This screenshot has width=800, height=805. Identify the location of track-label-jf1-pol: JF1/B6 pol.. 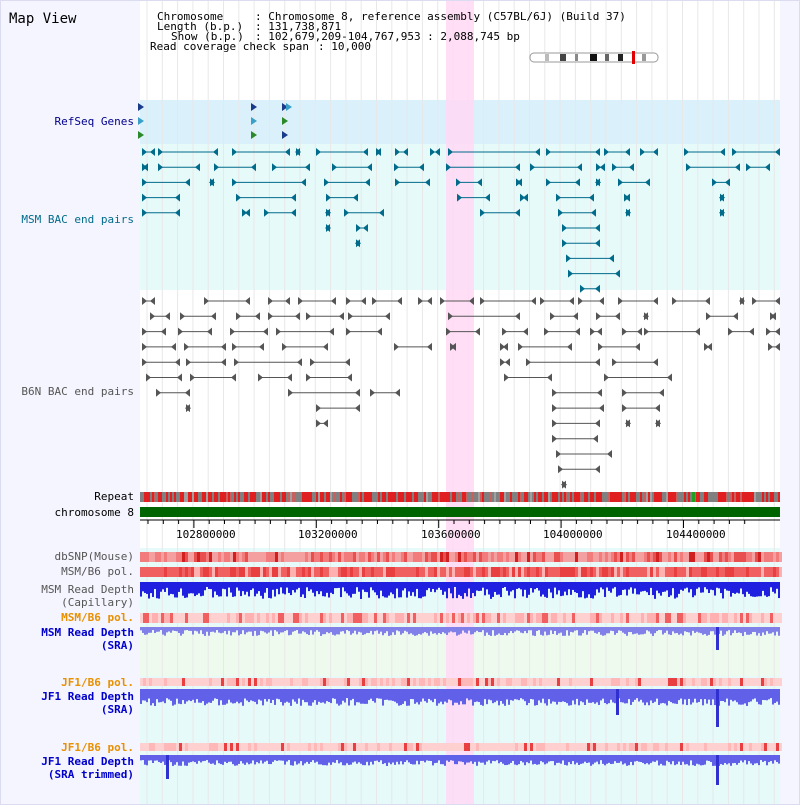
(97, 682).